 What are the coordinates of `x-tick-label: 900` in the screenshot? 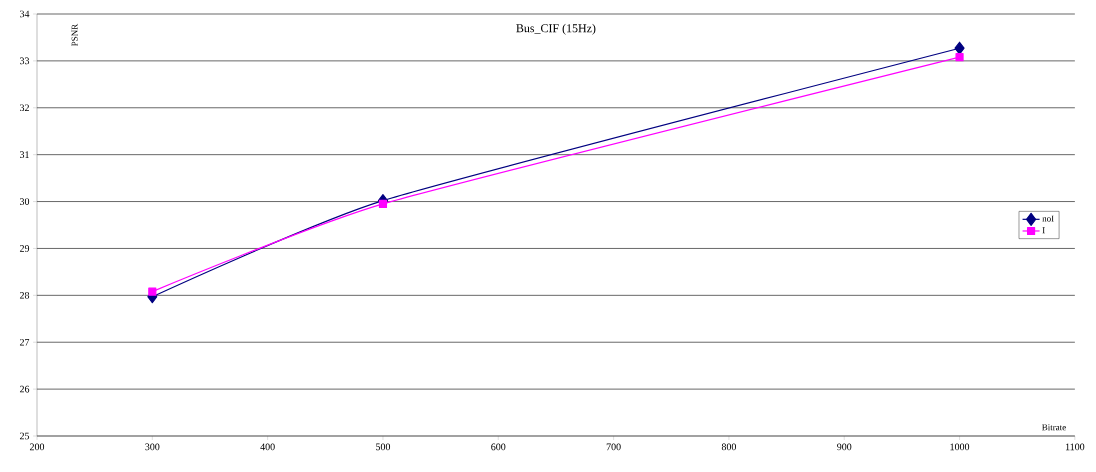 It's located at (844, 447).